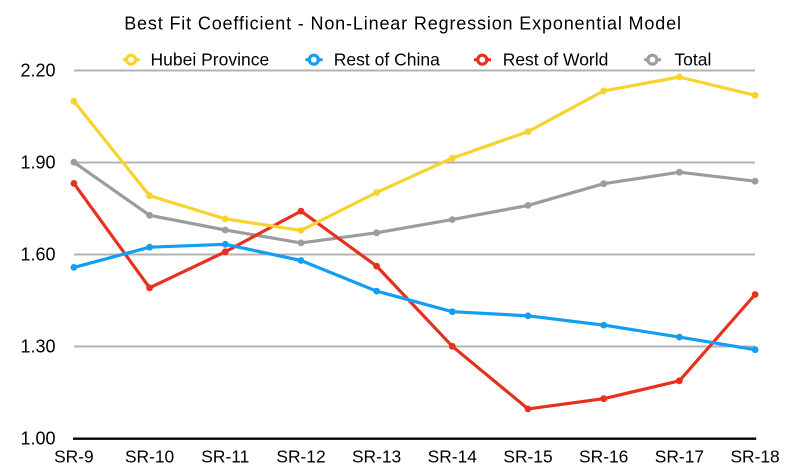 The height and width of the screenshot is (468, 786). I want to click on svg-text: Rest of China, so click(387, 60).